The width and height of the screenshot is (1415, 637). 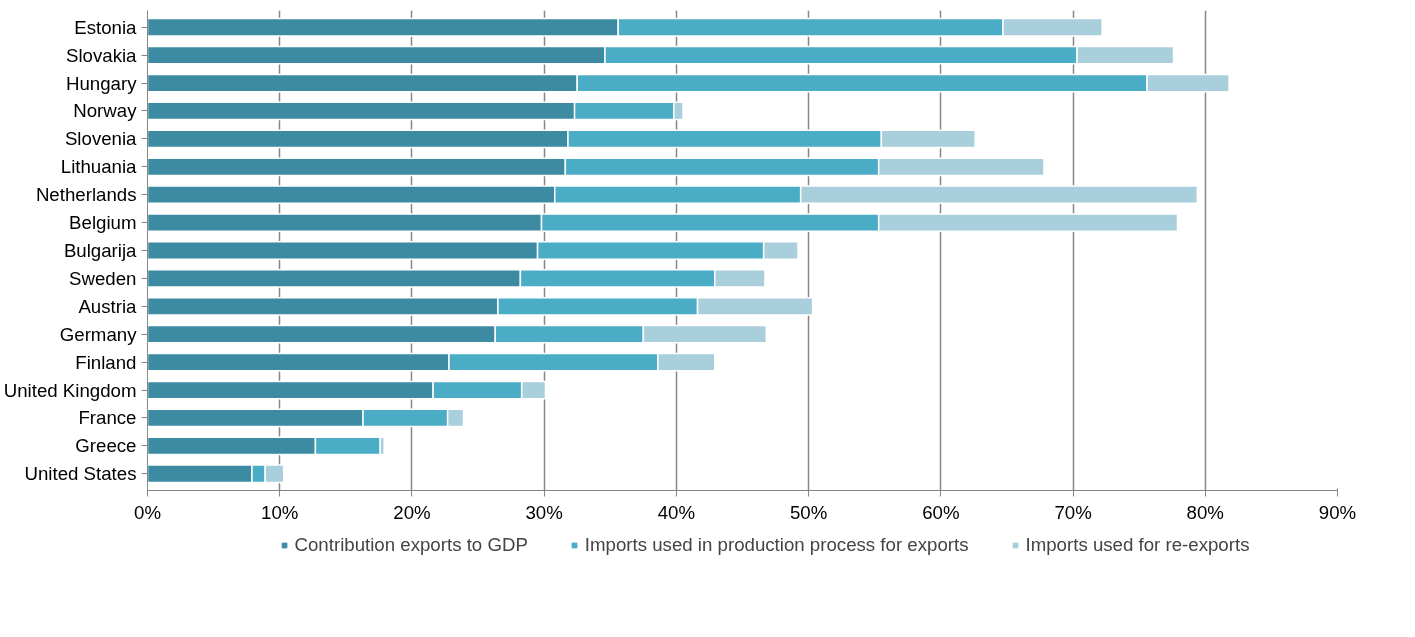 What do you see at coordinates (776, 545) in the screenshot?
I see `legend-label: Imports used in production process for exports` at bounding box center [776, 545].